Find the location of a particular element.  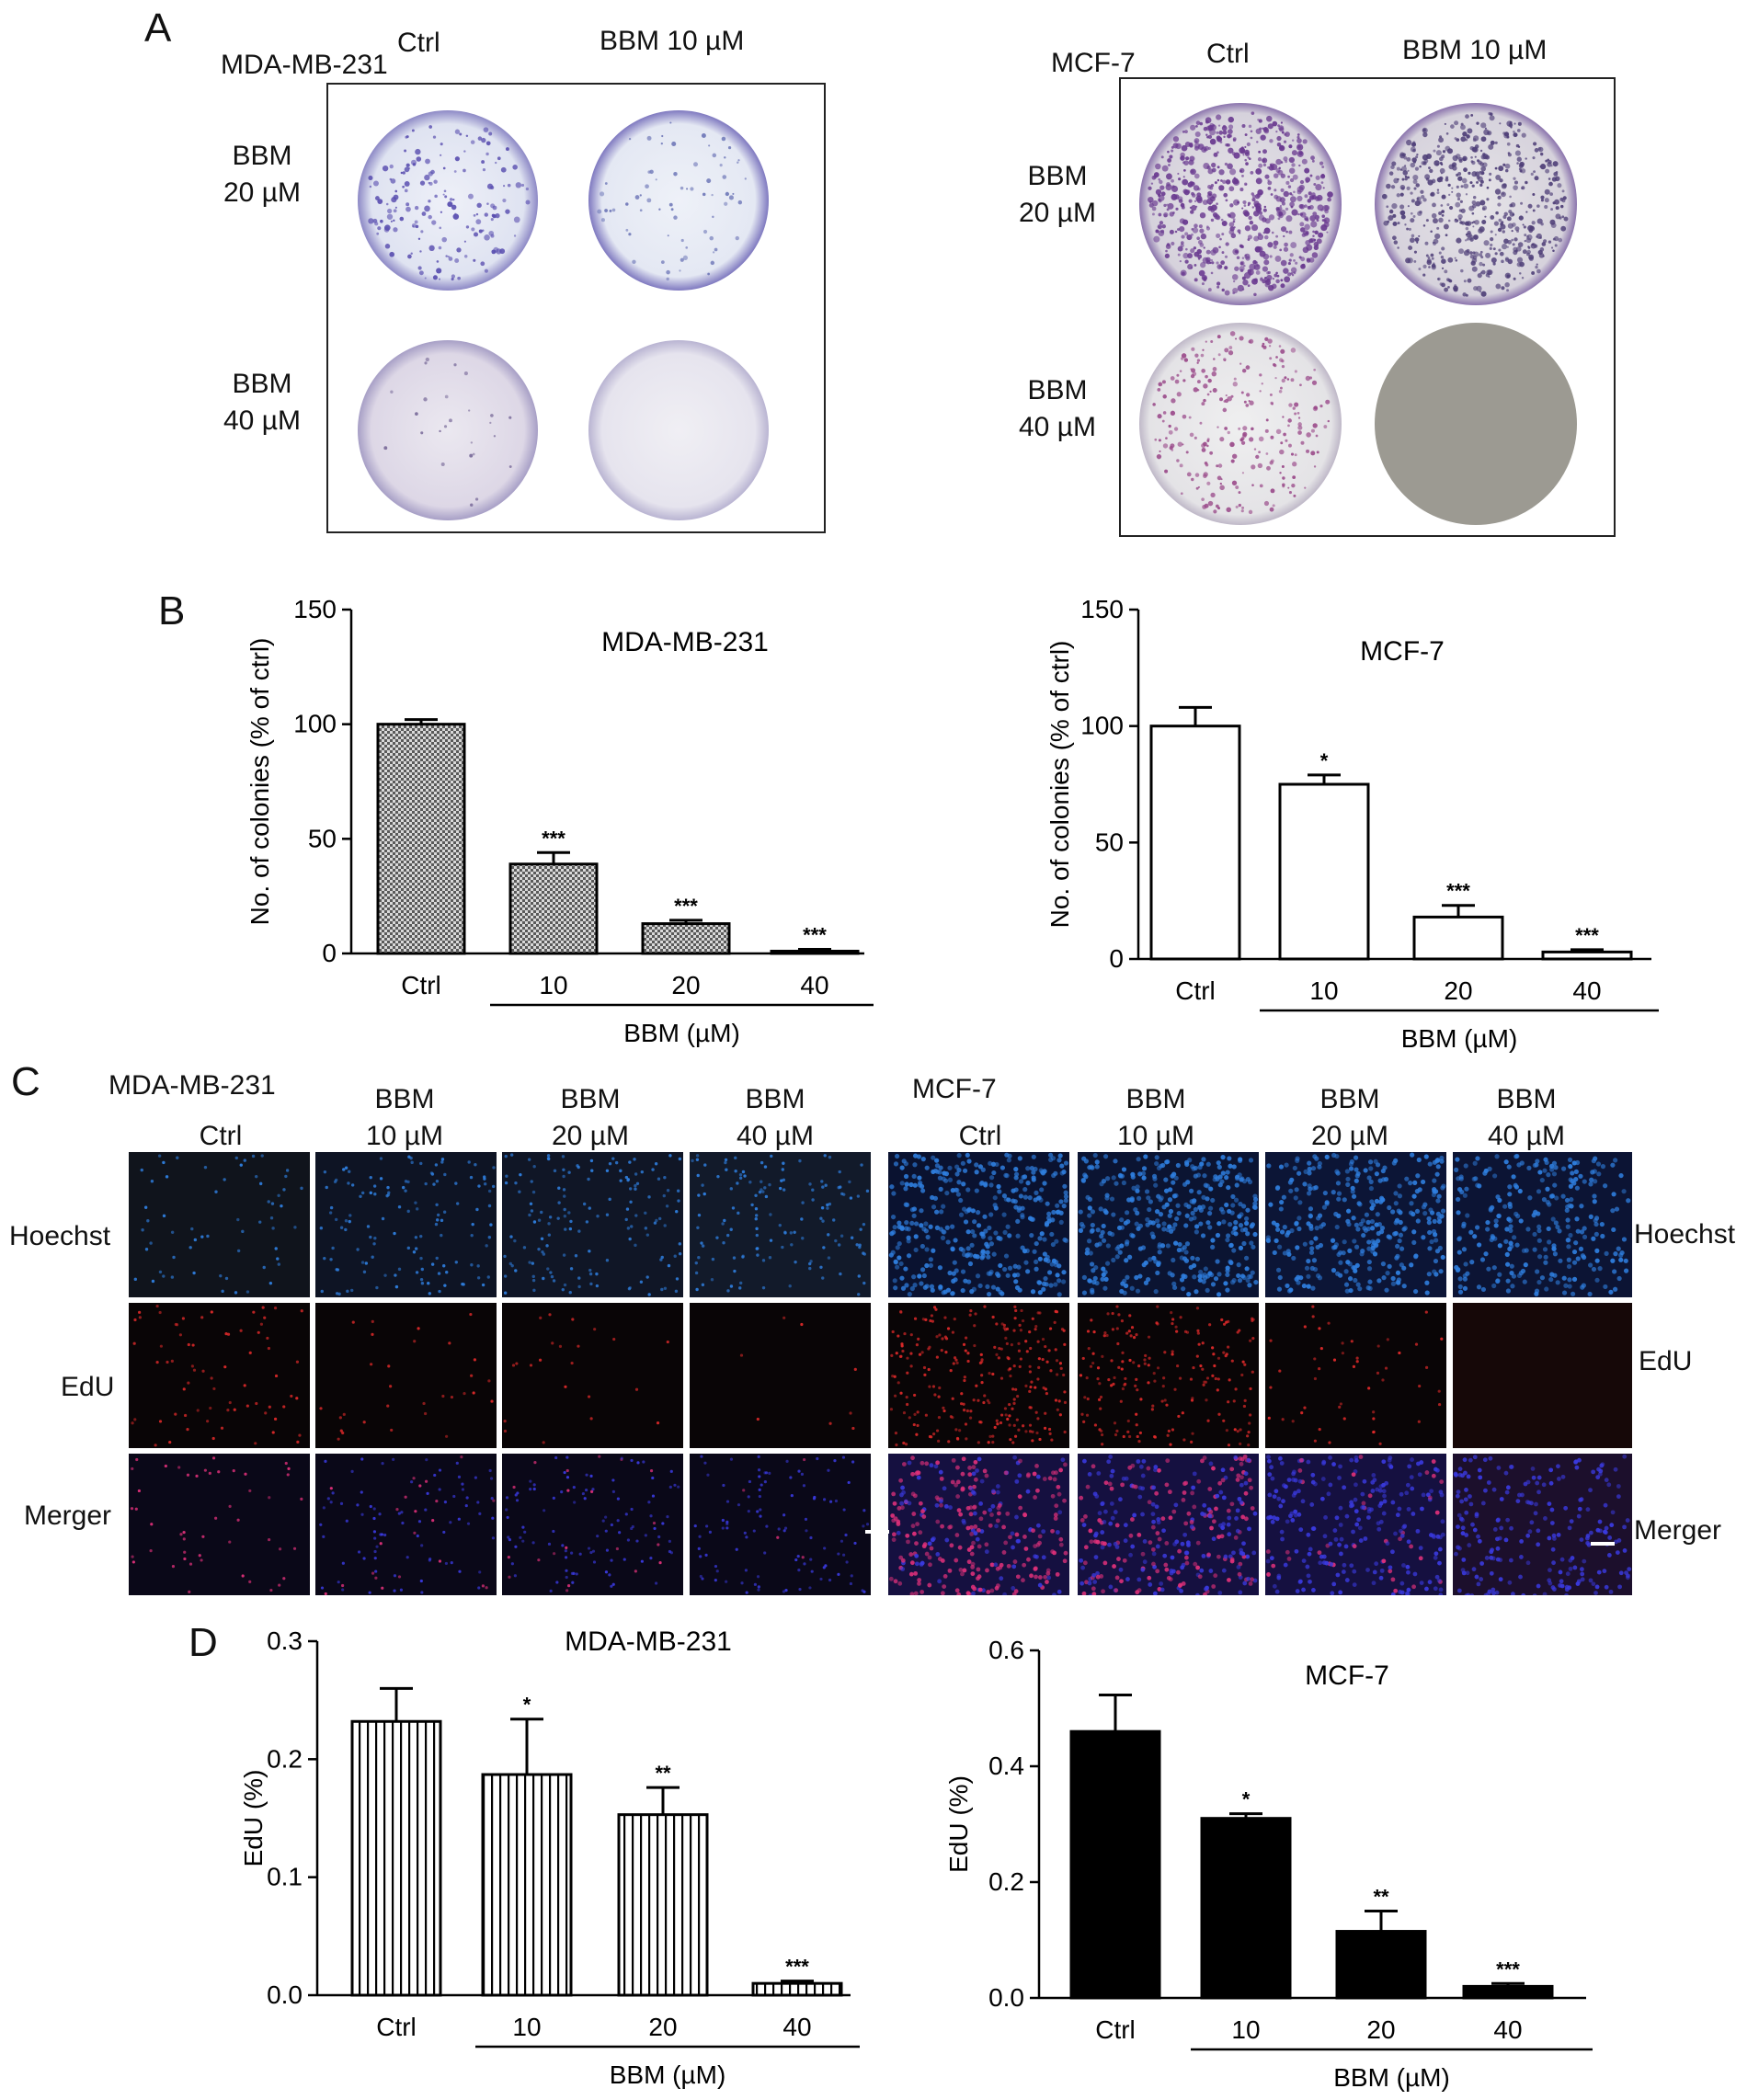

x-tick-label: Ctrl is located at coordinates (421, 985).